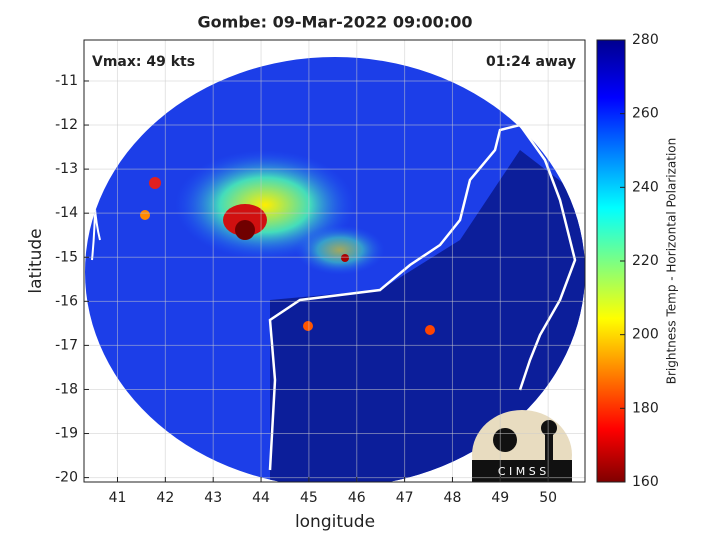 The width and height of the screenshot is (720, 544). Describe the element at coordinates (143, 62) in the screenshot. I see `annotation: Vmax: 49 kts` at that location.